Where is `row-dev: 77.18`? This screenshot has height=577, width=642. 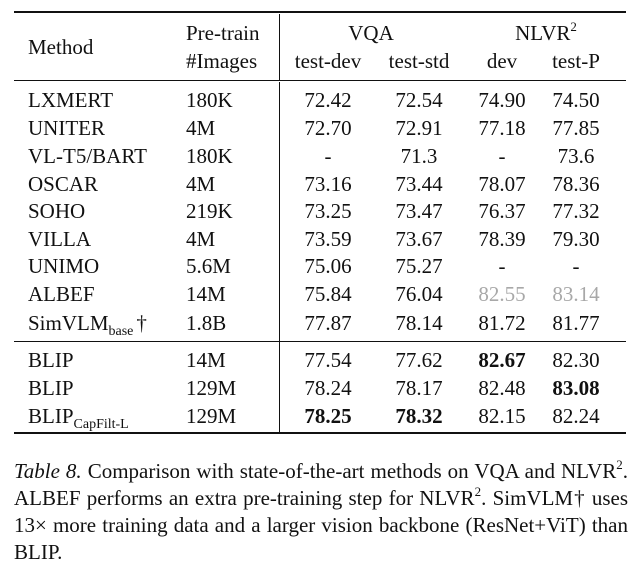 row-dev: 77.18 is located at coordinates (502, 128).